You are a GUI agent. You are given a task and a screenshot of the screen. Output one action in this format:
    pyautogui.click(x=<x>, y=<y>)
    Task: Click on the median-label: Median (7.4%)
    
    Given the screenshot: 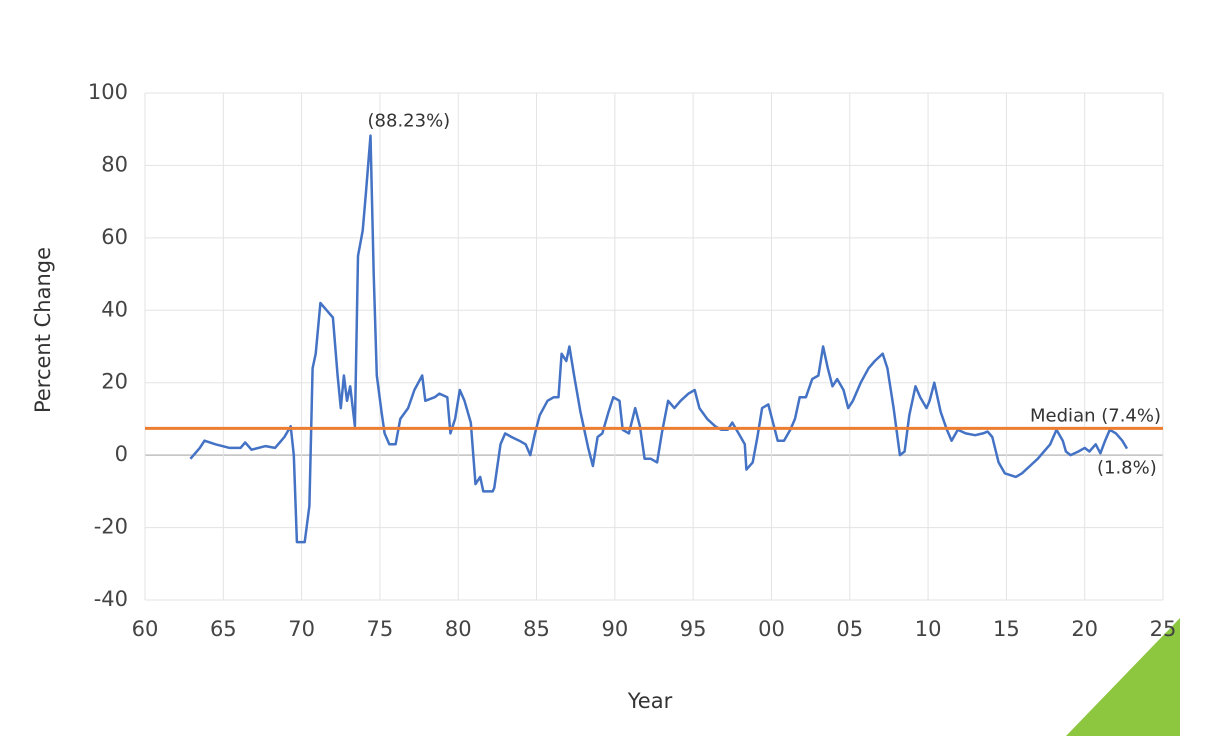 What is the action you would take?
    pyautogui.click(x=1095, y=415)
    